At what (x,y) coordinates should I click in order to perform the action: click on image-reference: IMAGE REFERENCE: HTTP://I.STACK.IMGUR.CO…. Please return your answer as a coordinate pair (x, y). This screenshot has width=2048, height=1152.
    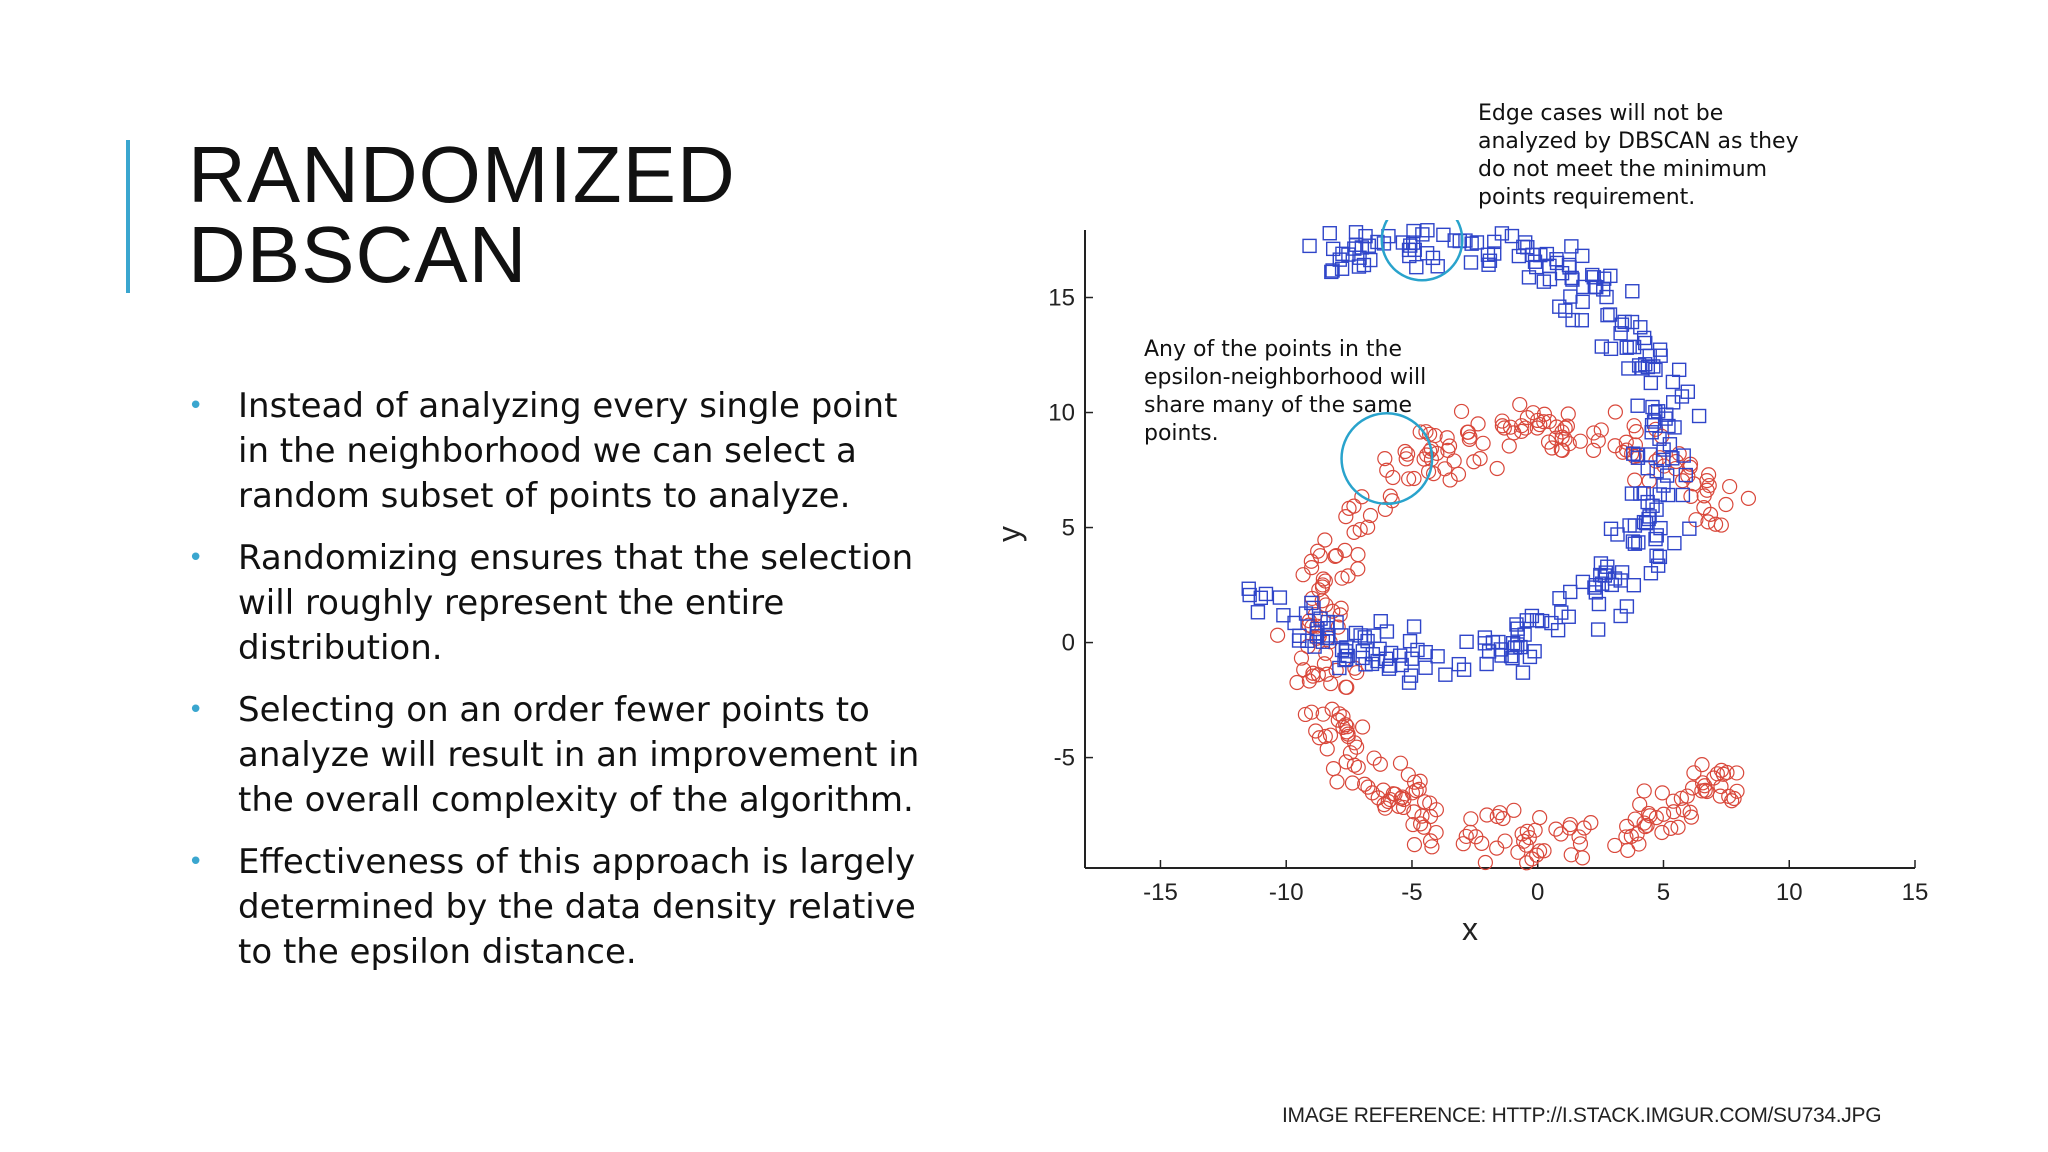
    Looking at the image, I should click on (1582, 1115).